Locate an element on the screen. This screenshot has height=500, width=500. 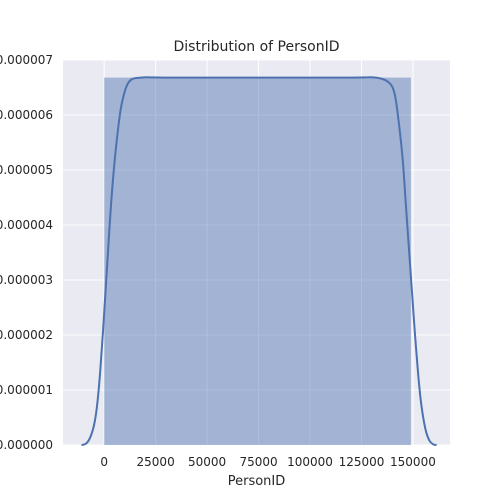
x-tick-label: 50000 is located at coordinates (207, 462).